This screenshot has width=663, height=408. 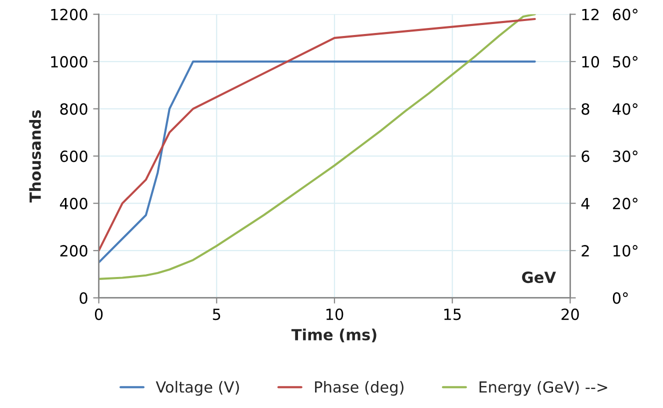 What do you see at coordinates (35, 156) in the screenshot?
I see `y-axis-title: Thousands` at bounding box center [35, 156].